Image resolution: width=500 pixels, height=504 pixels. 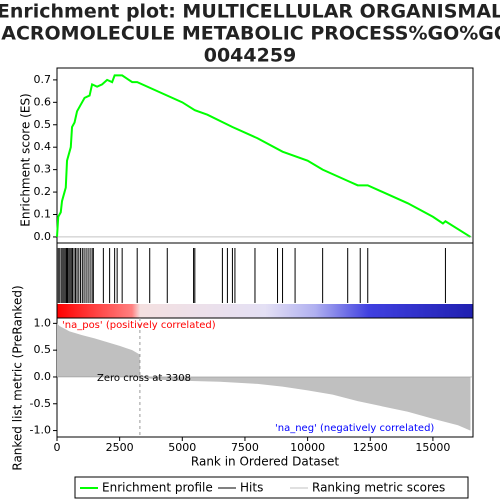 I want to click on annotation: 'na_neg' (negatively correlated), so click(x=354, y=428).